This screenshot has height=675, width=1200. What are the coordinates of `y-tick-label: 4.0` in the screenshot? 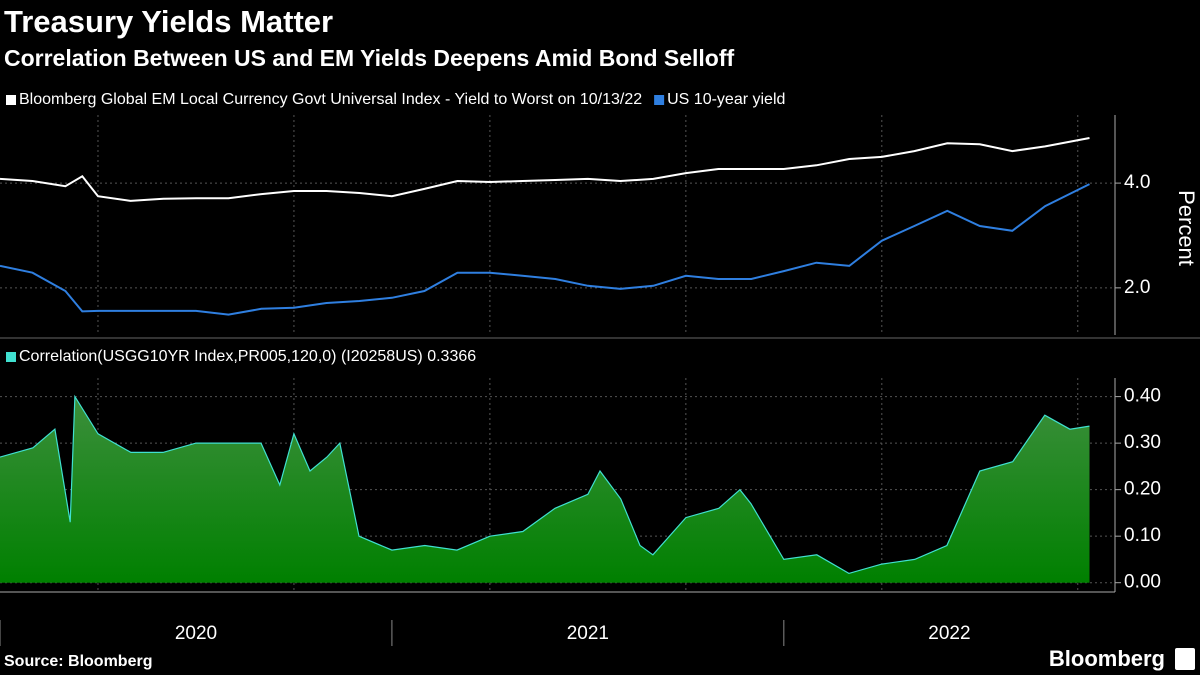 It's located at (1137, 182).